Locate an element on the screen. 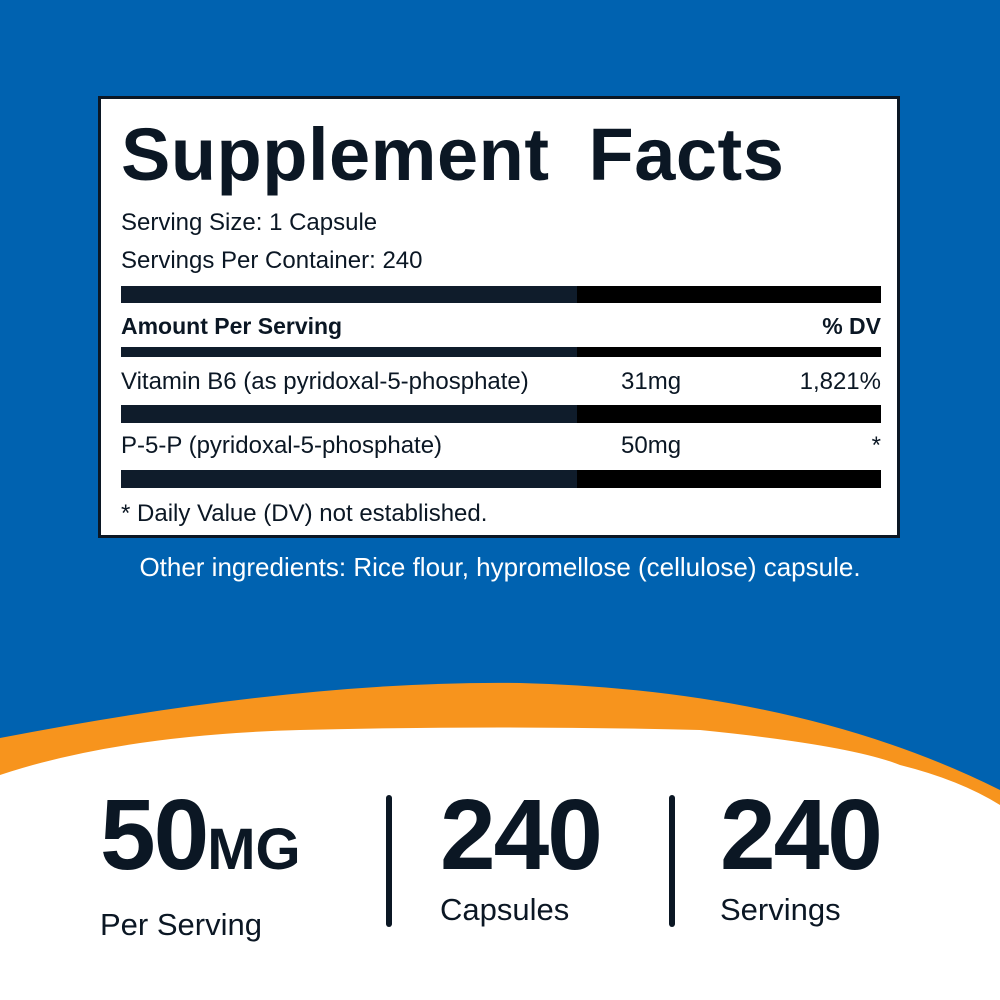  dv-label: % DV is located at coordinates (851, 326).